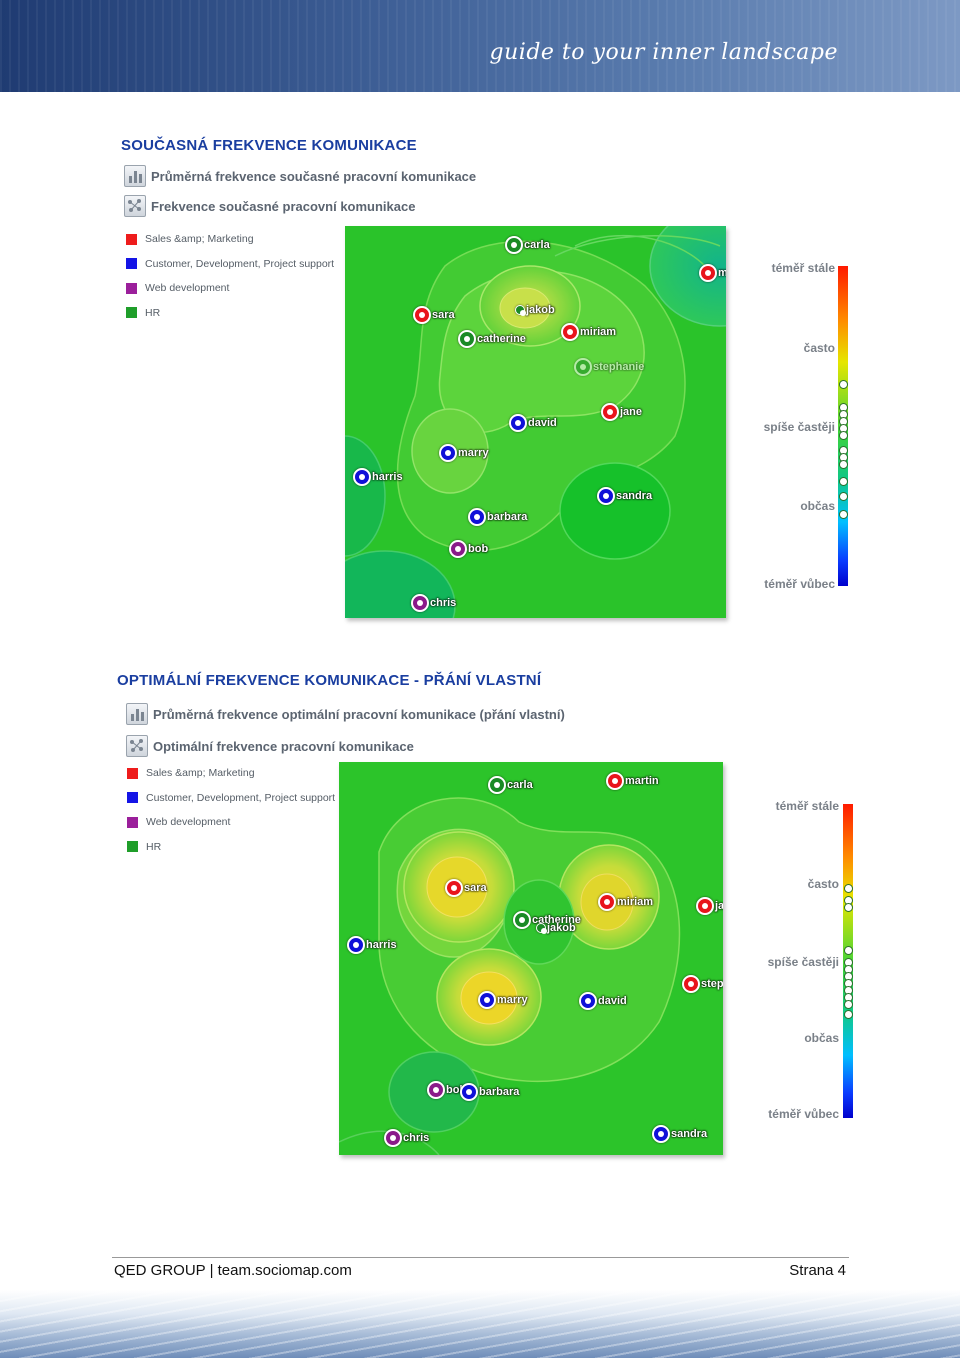 The height and width of the screenshot is (1358, 960). Describe the element at coordinates (480, 1324) in the screenshot. I see `footer-decoration` at that location.